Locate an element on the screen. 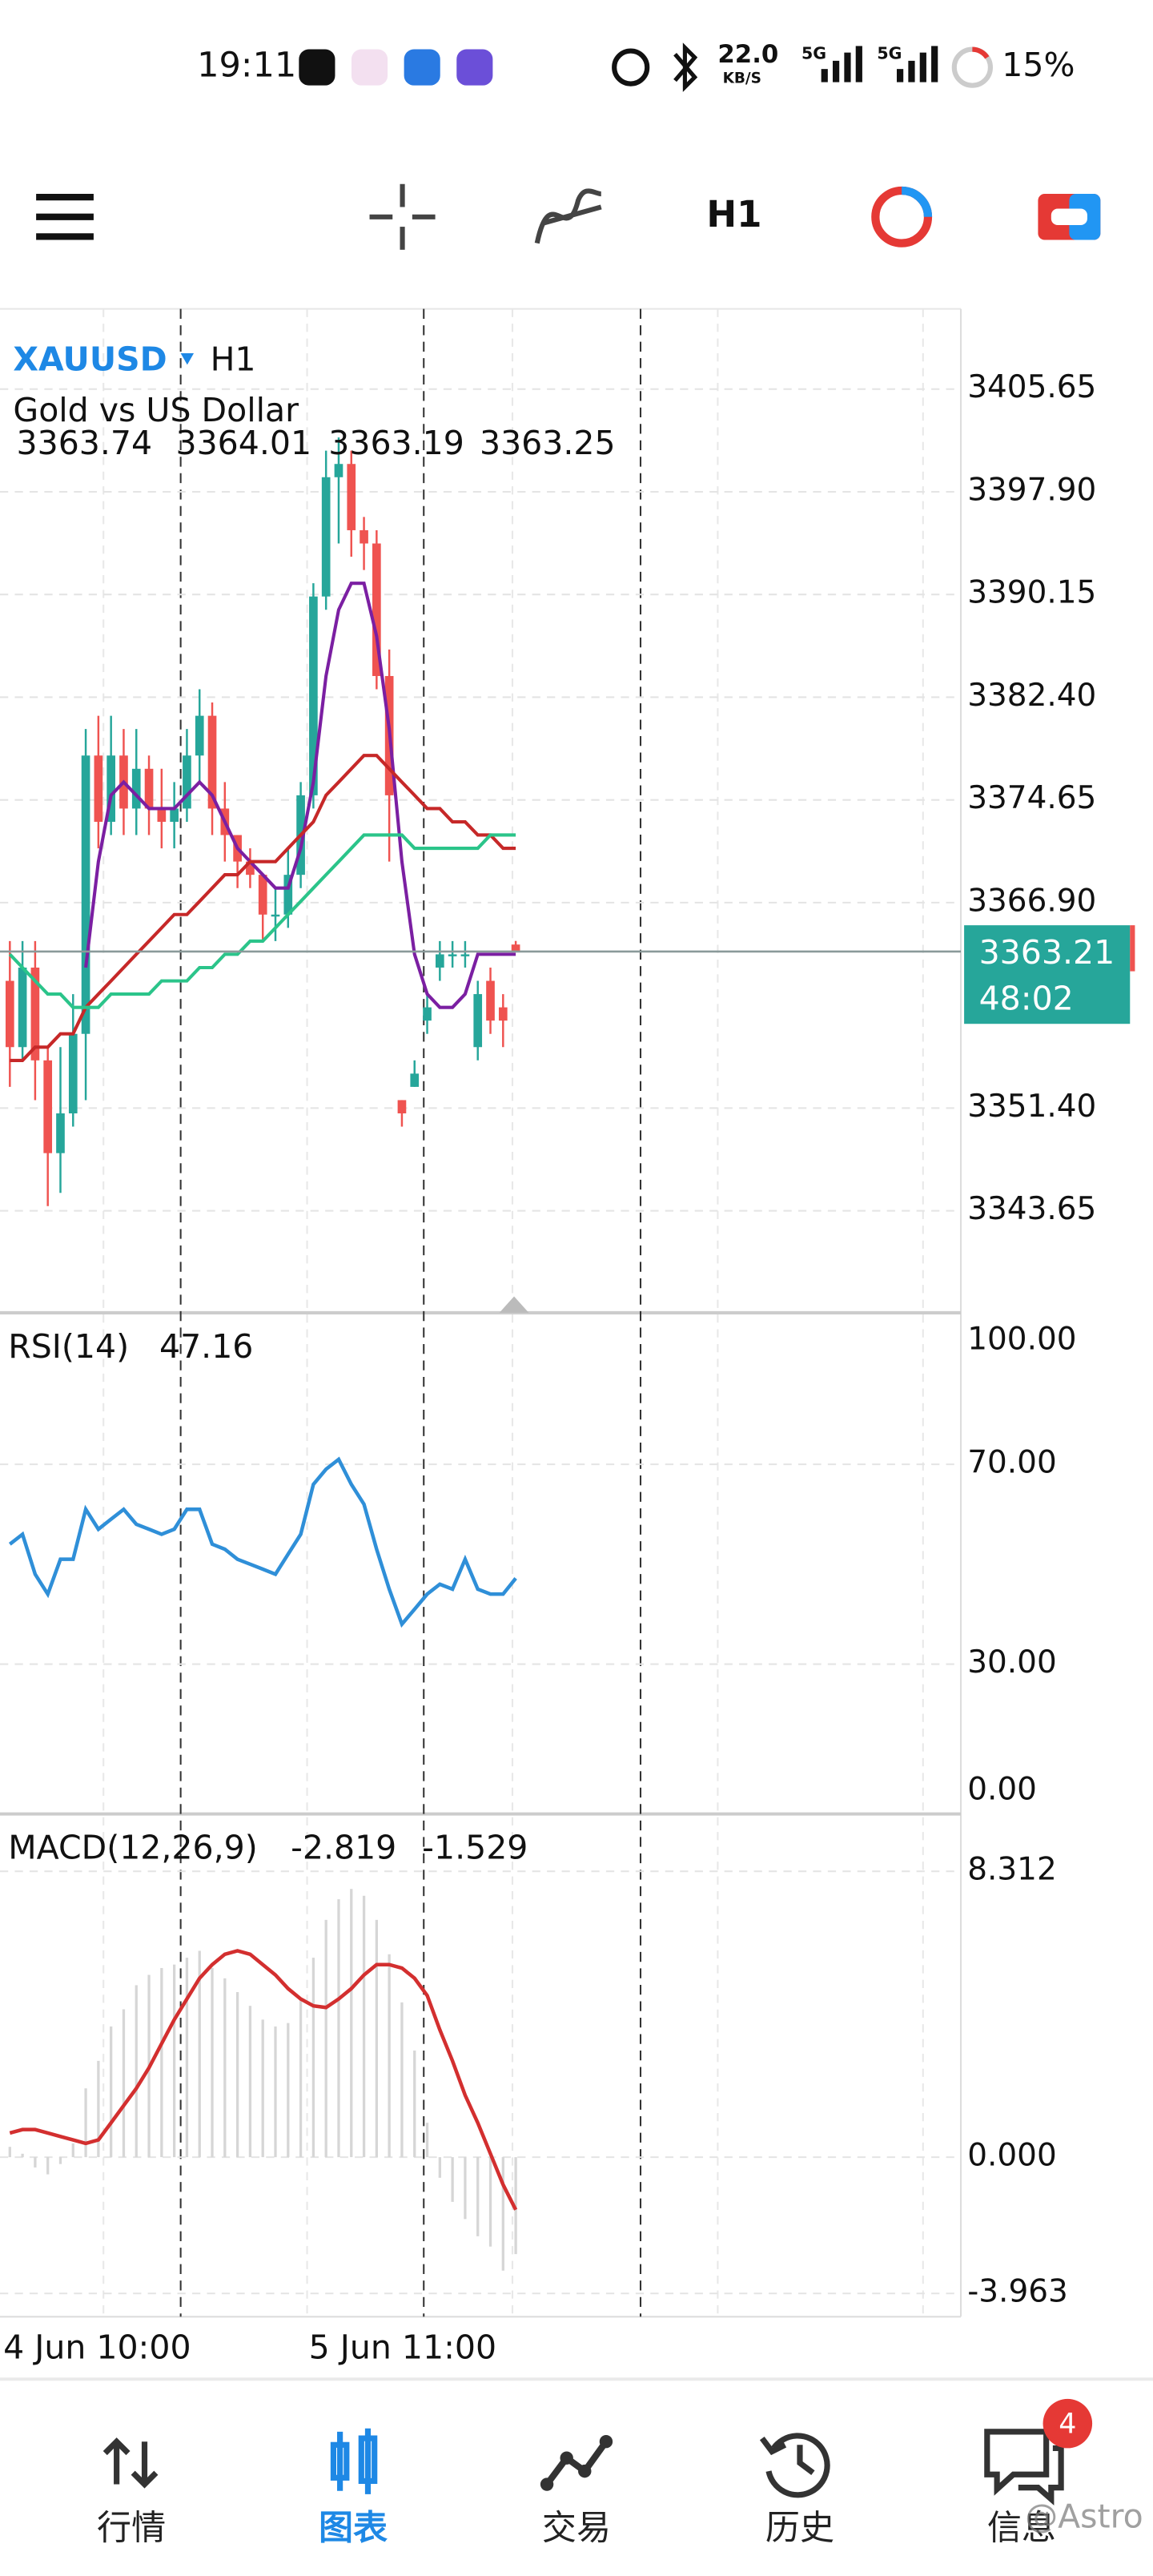  price-badge-bg is located at coordinates (1047, 974).